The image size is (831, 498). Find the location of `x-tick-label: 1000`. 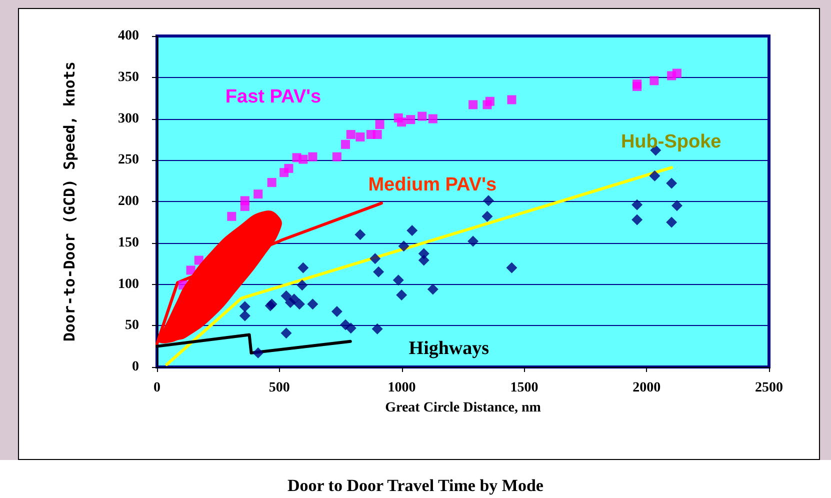

x-tick-label: 1000 is located at coordinates (402, 388).